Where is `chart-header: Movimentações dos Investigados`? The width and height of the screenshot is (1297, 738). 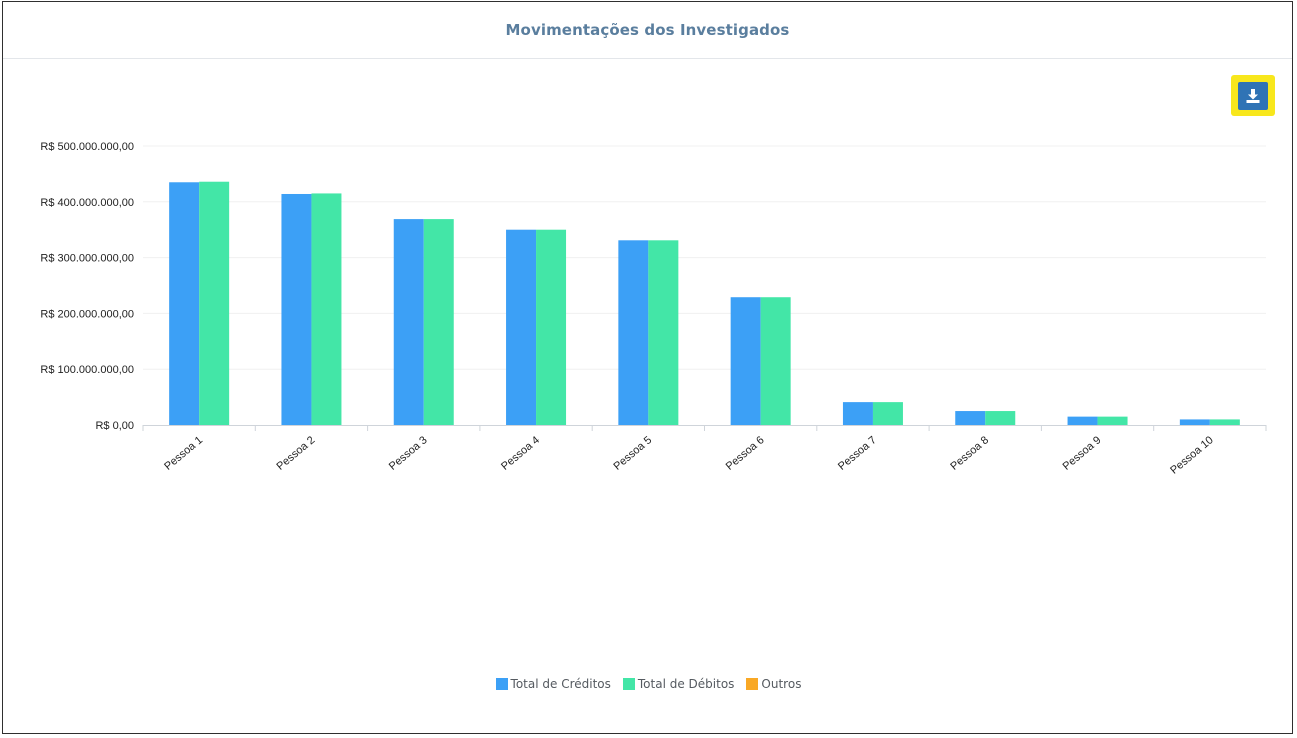 chart-header: Movimentações dos Investigados is located at coordinates (647, 30).